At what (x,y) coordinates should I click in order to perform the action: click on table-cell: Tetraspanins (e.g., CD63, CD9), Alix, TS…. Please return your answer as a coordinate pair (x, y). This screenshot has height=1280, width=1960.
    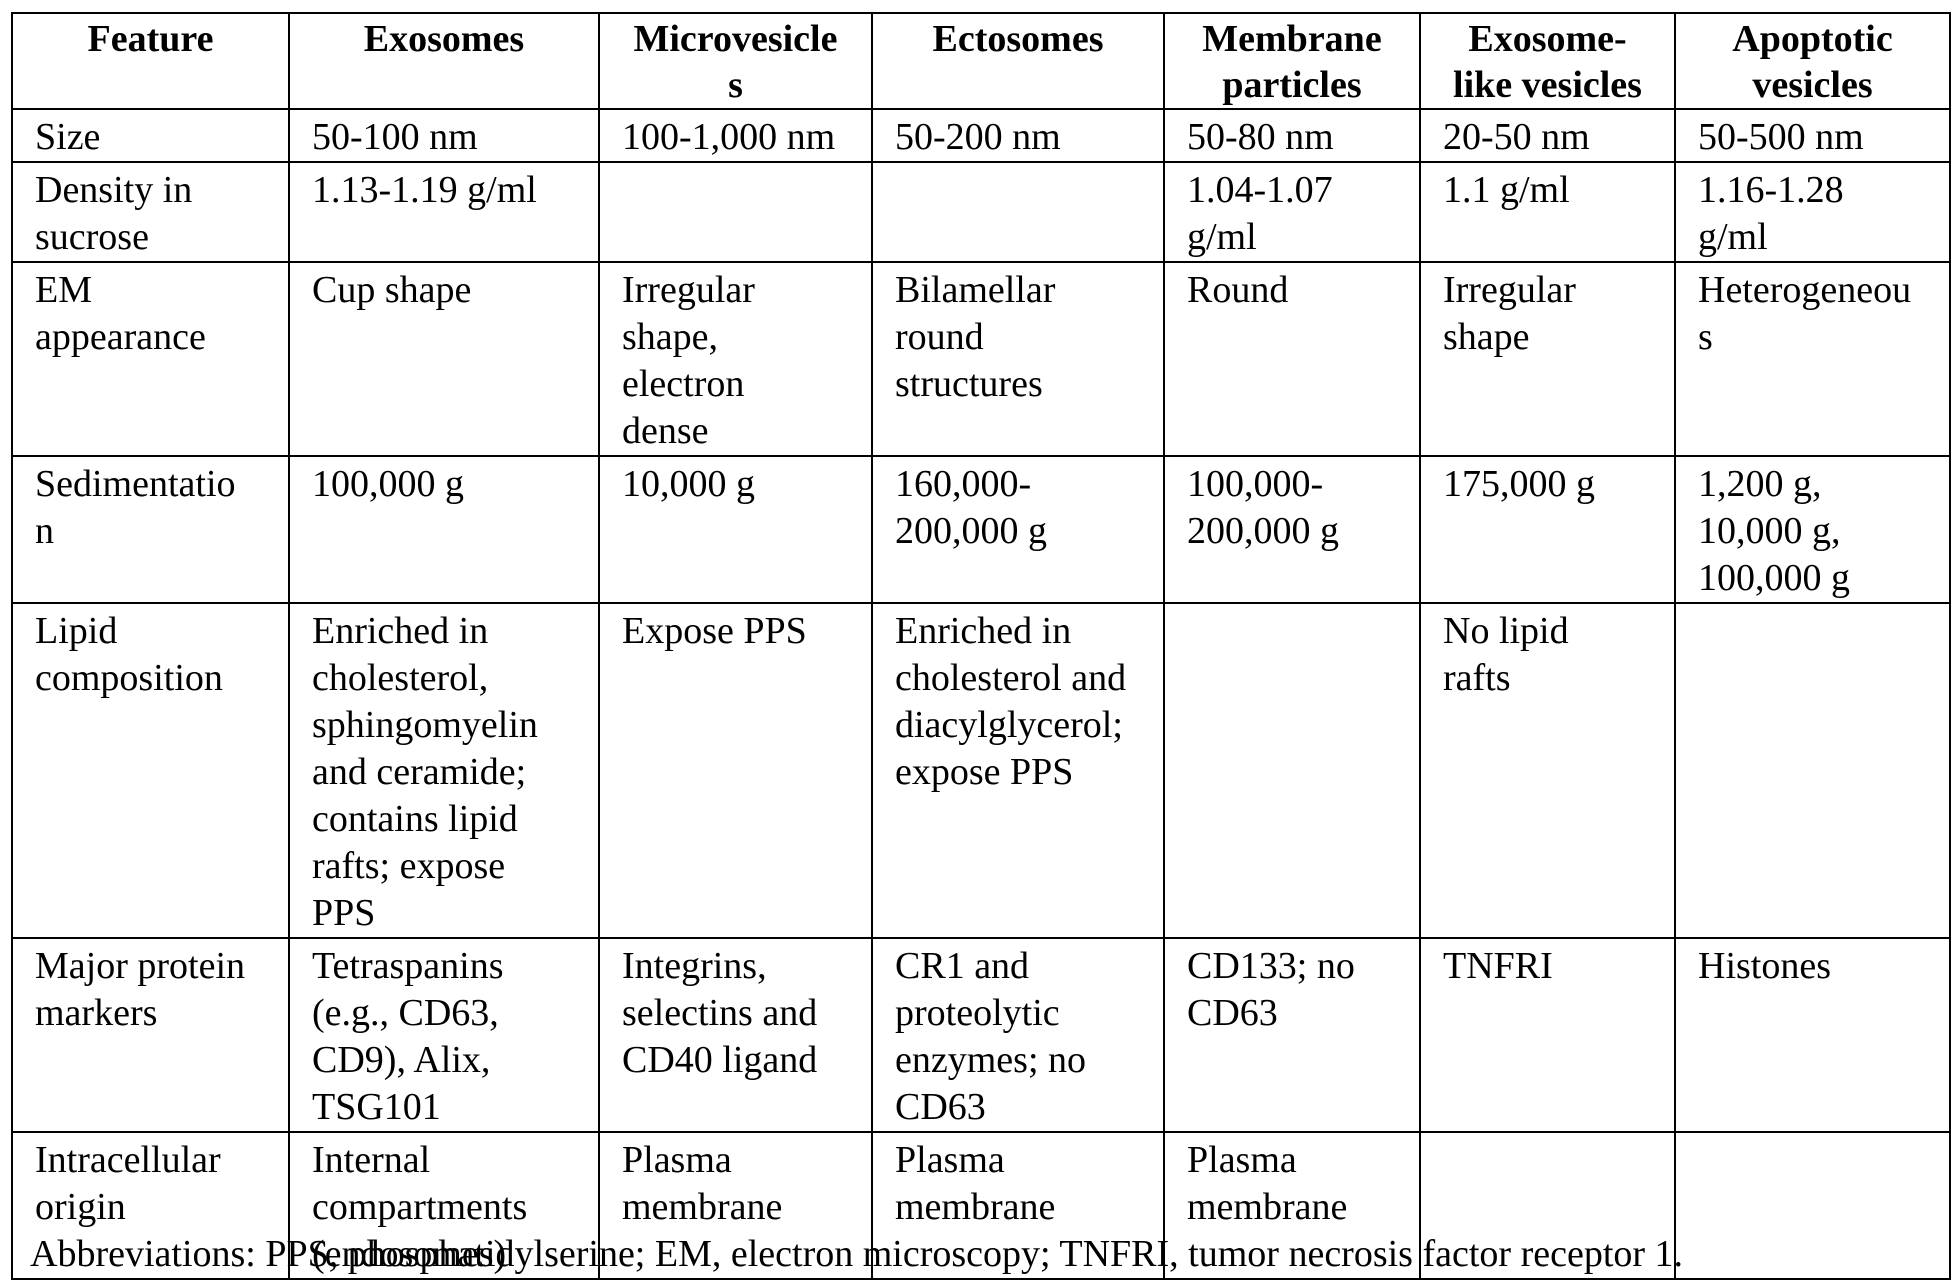
    Looking at the image, I should click on (444, 1035).